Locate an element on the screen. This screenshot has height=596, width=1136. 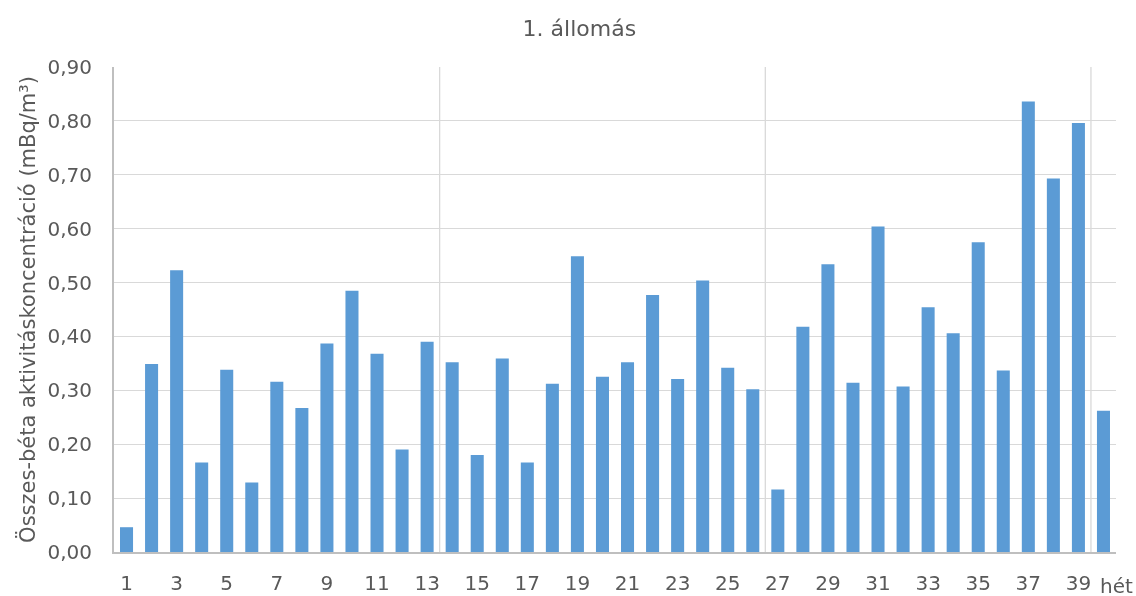
y-tick-label: 0,20 is located at coordinates (69, 444).